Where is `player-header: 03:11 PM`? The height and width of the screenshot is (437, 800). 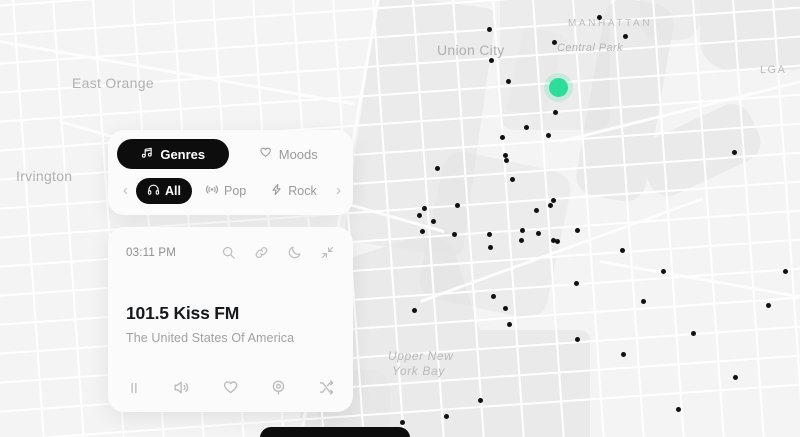
player-header: 03:11 PM is located at coordinates (230, 252).